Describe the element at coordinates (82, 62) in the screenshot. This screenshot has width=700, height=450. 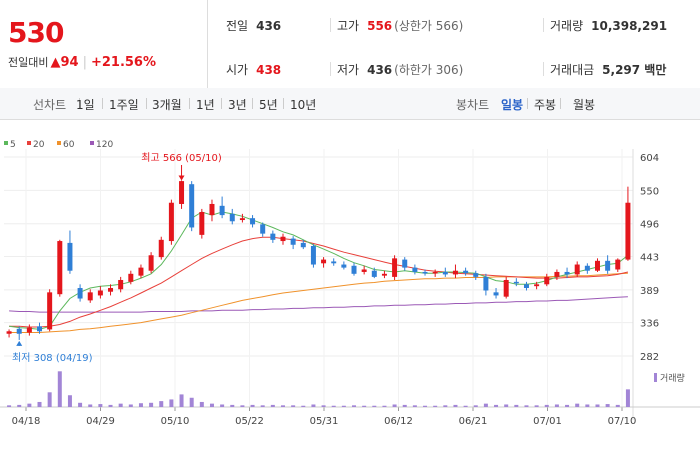
I see `price-change: 전일대비 ▲94 | +21.56%` at that location.